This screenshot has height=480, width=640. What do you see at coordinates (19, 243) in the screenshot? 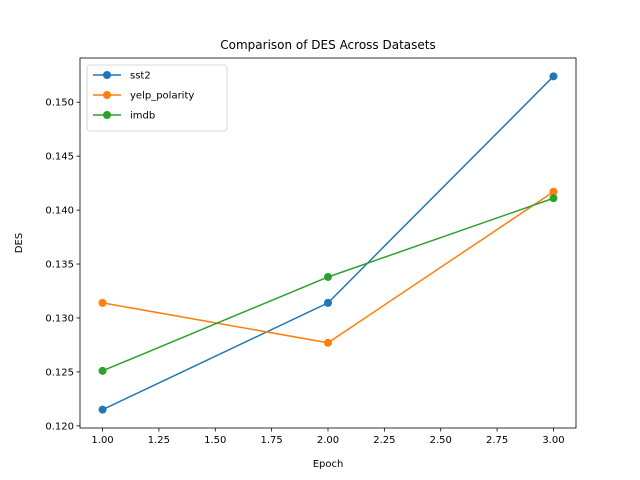
I see `y-axis-label: DES` at bounding box center [19, 243].